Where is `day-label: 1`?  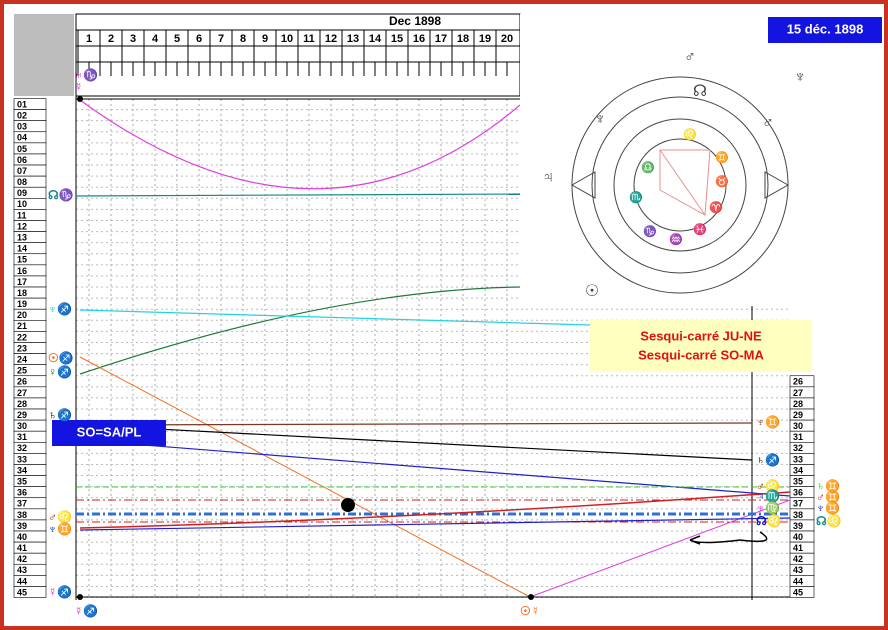
day-label: 1 is located at coordinates (89, 39).